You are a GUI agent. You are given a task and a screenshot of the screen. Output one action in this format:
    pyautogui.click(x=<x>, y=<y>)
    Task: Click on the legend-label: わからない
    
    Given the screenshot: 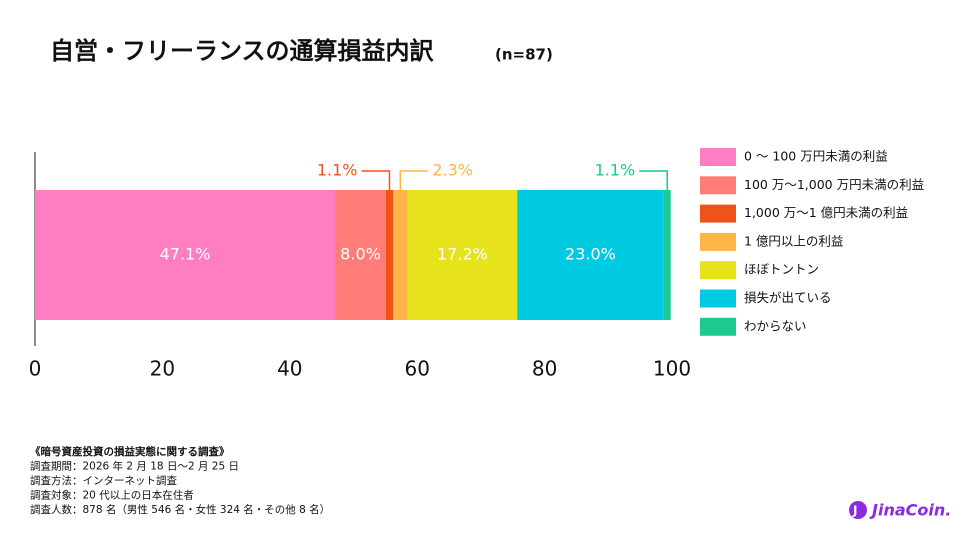 What is the action you would take?
    pyautogui.click(x=775, y=325)
    